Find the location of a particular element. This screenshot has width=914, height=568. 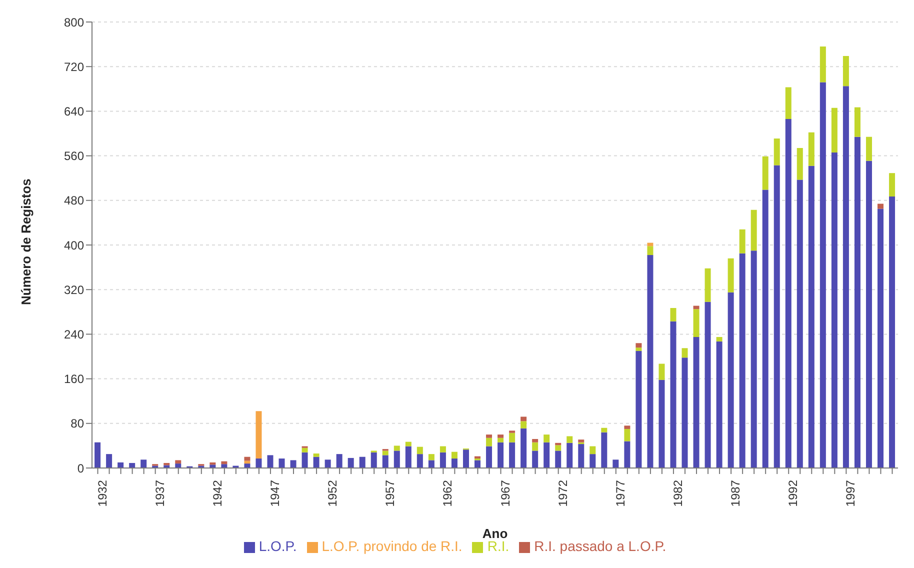

y-tick-label: 480 is located at coordinates (74, 201).